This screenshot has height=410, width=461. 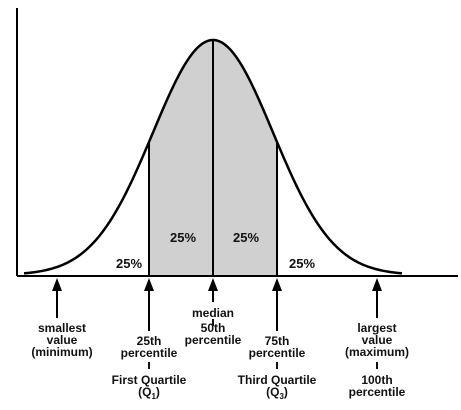 What do you see at coordinates (277, 341) in the screenshot?
I see `q3-percentile-label-line: 75th` at bounding box center [277, 341].